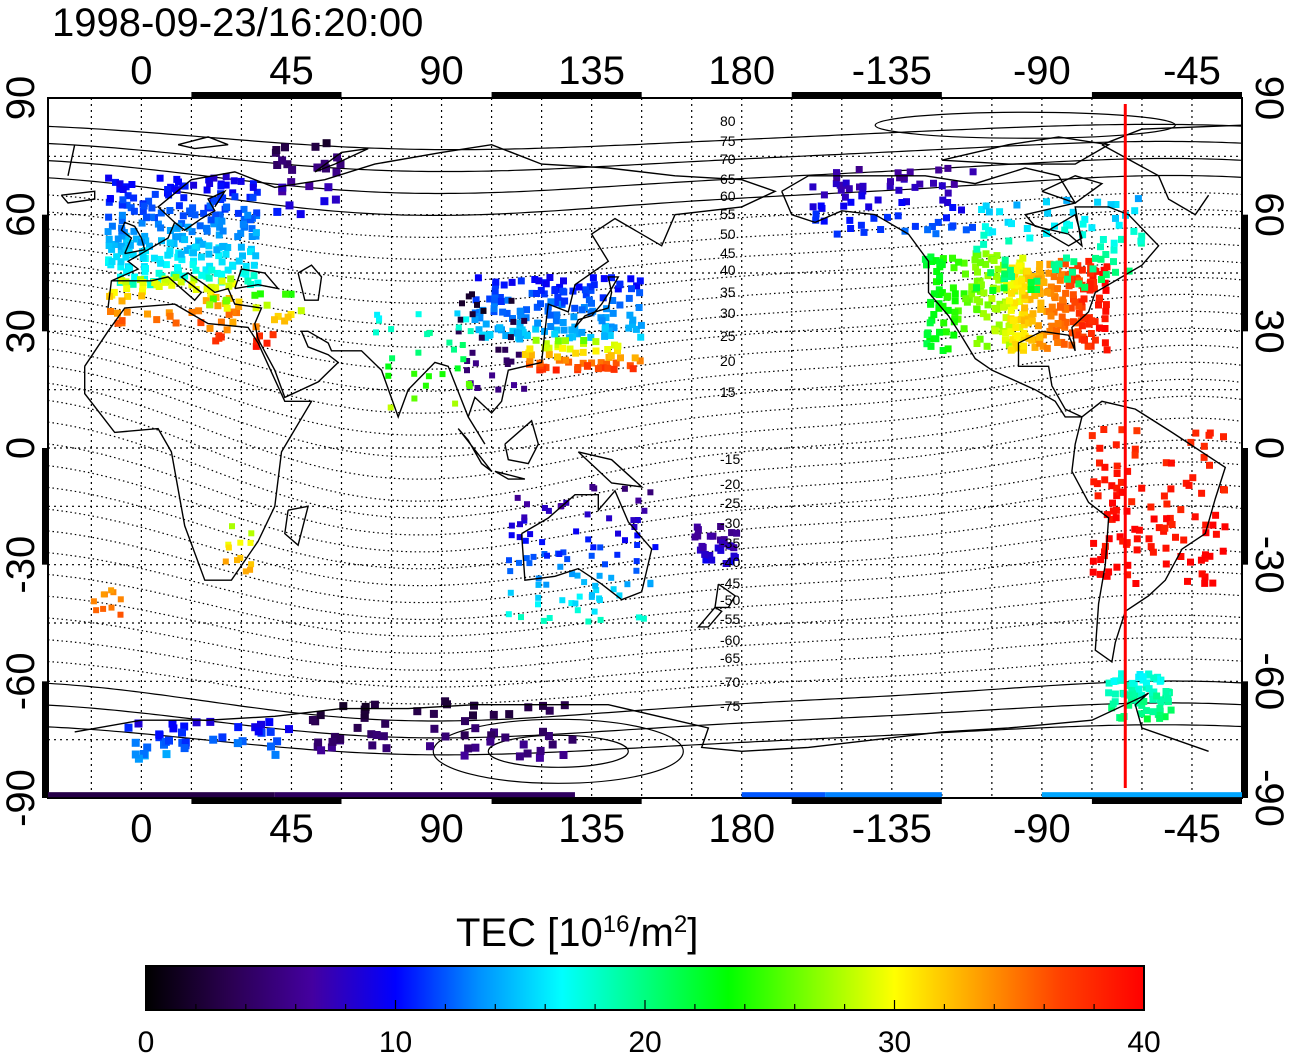 Image resolution: width=1292 pixels, height=1057 pixels. Describe the element at coordinates (675, 829) in the screenshot. I see `lon-tick-labels-bottom: 0 45 90 135 180 -135 -90 -45` at that location.